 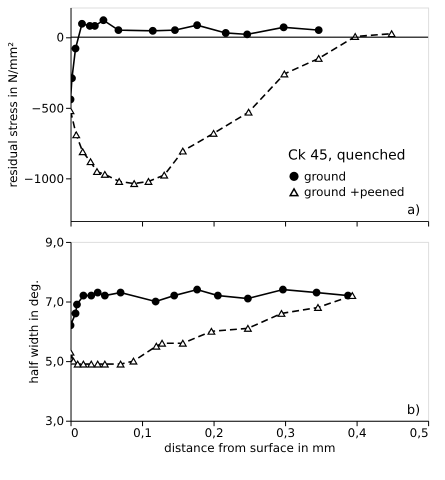 What do you see at coordinates (250, 448) in the screenshot?
I see `x-axis-title: distance from surface in mm` at bounding box center [250, 448].